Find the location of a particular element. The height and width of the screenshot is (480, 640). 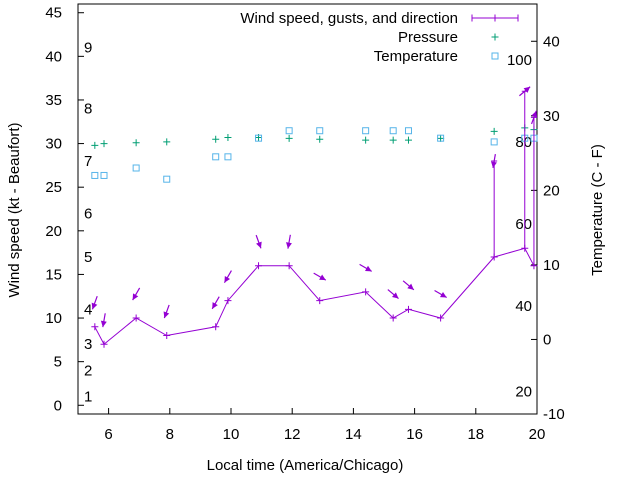

beaufort-label: 7 is located at coordinates (88, 161).